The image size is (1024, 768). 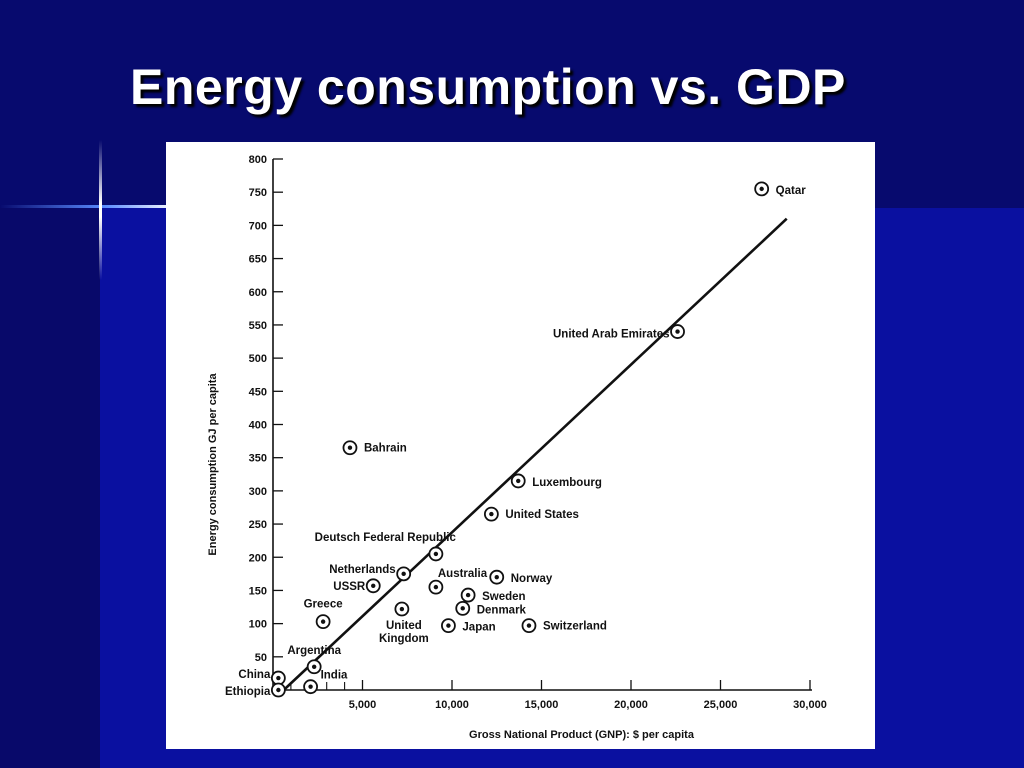 I want to click on data-point-label: Ethiopia, so click(x=248, y=692).